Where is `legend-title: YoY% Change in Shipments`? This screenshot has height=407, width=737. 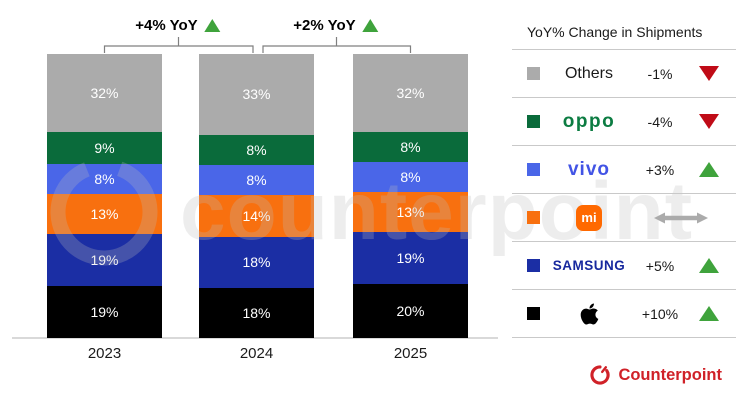 legend-title: YoY% Change in Shipments is located at coordinates (615, 32).